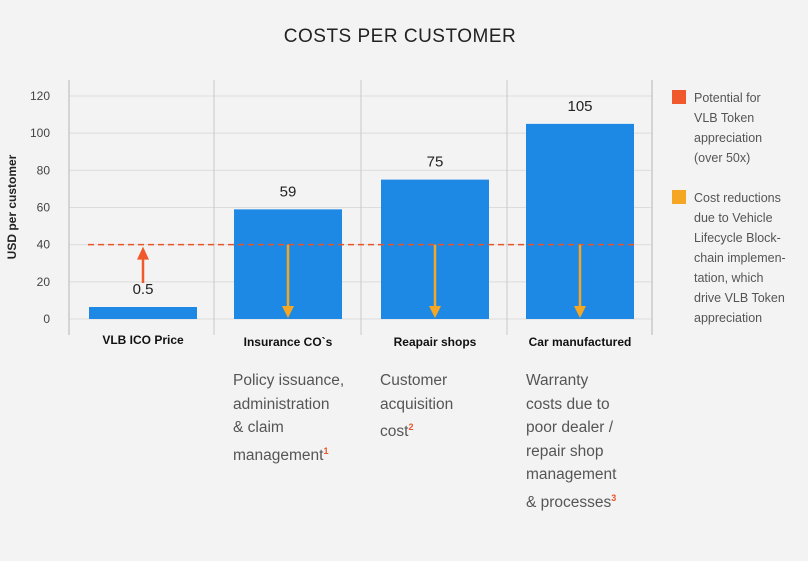 The width and height of the screenshot is (808, 561). Describe the element at coordinates (414, 380) in the screenshot. I see `description-line: Customer` at that location.